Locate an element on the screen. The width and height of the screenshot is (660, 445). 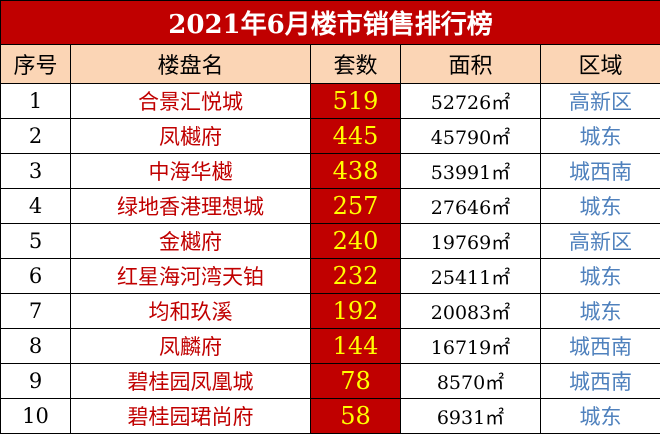
area-cell: 19769㎡ is located at coordinates (470, 241).